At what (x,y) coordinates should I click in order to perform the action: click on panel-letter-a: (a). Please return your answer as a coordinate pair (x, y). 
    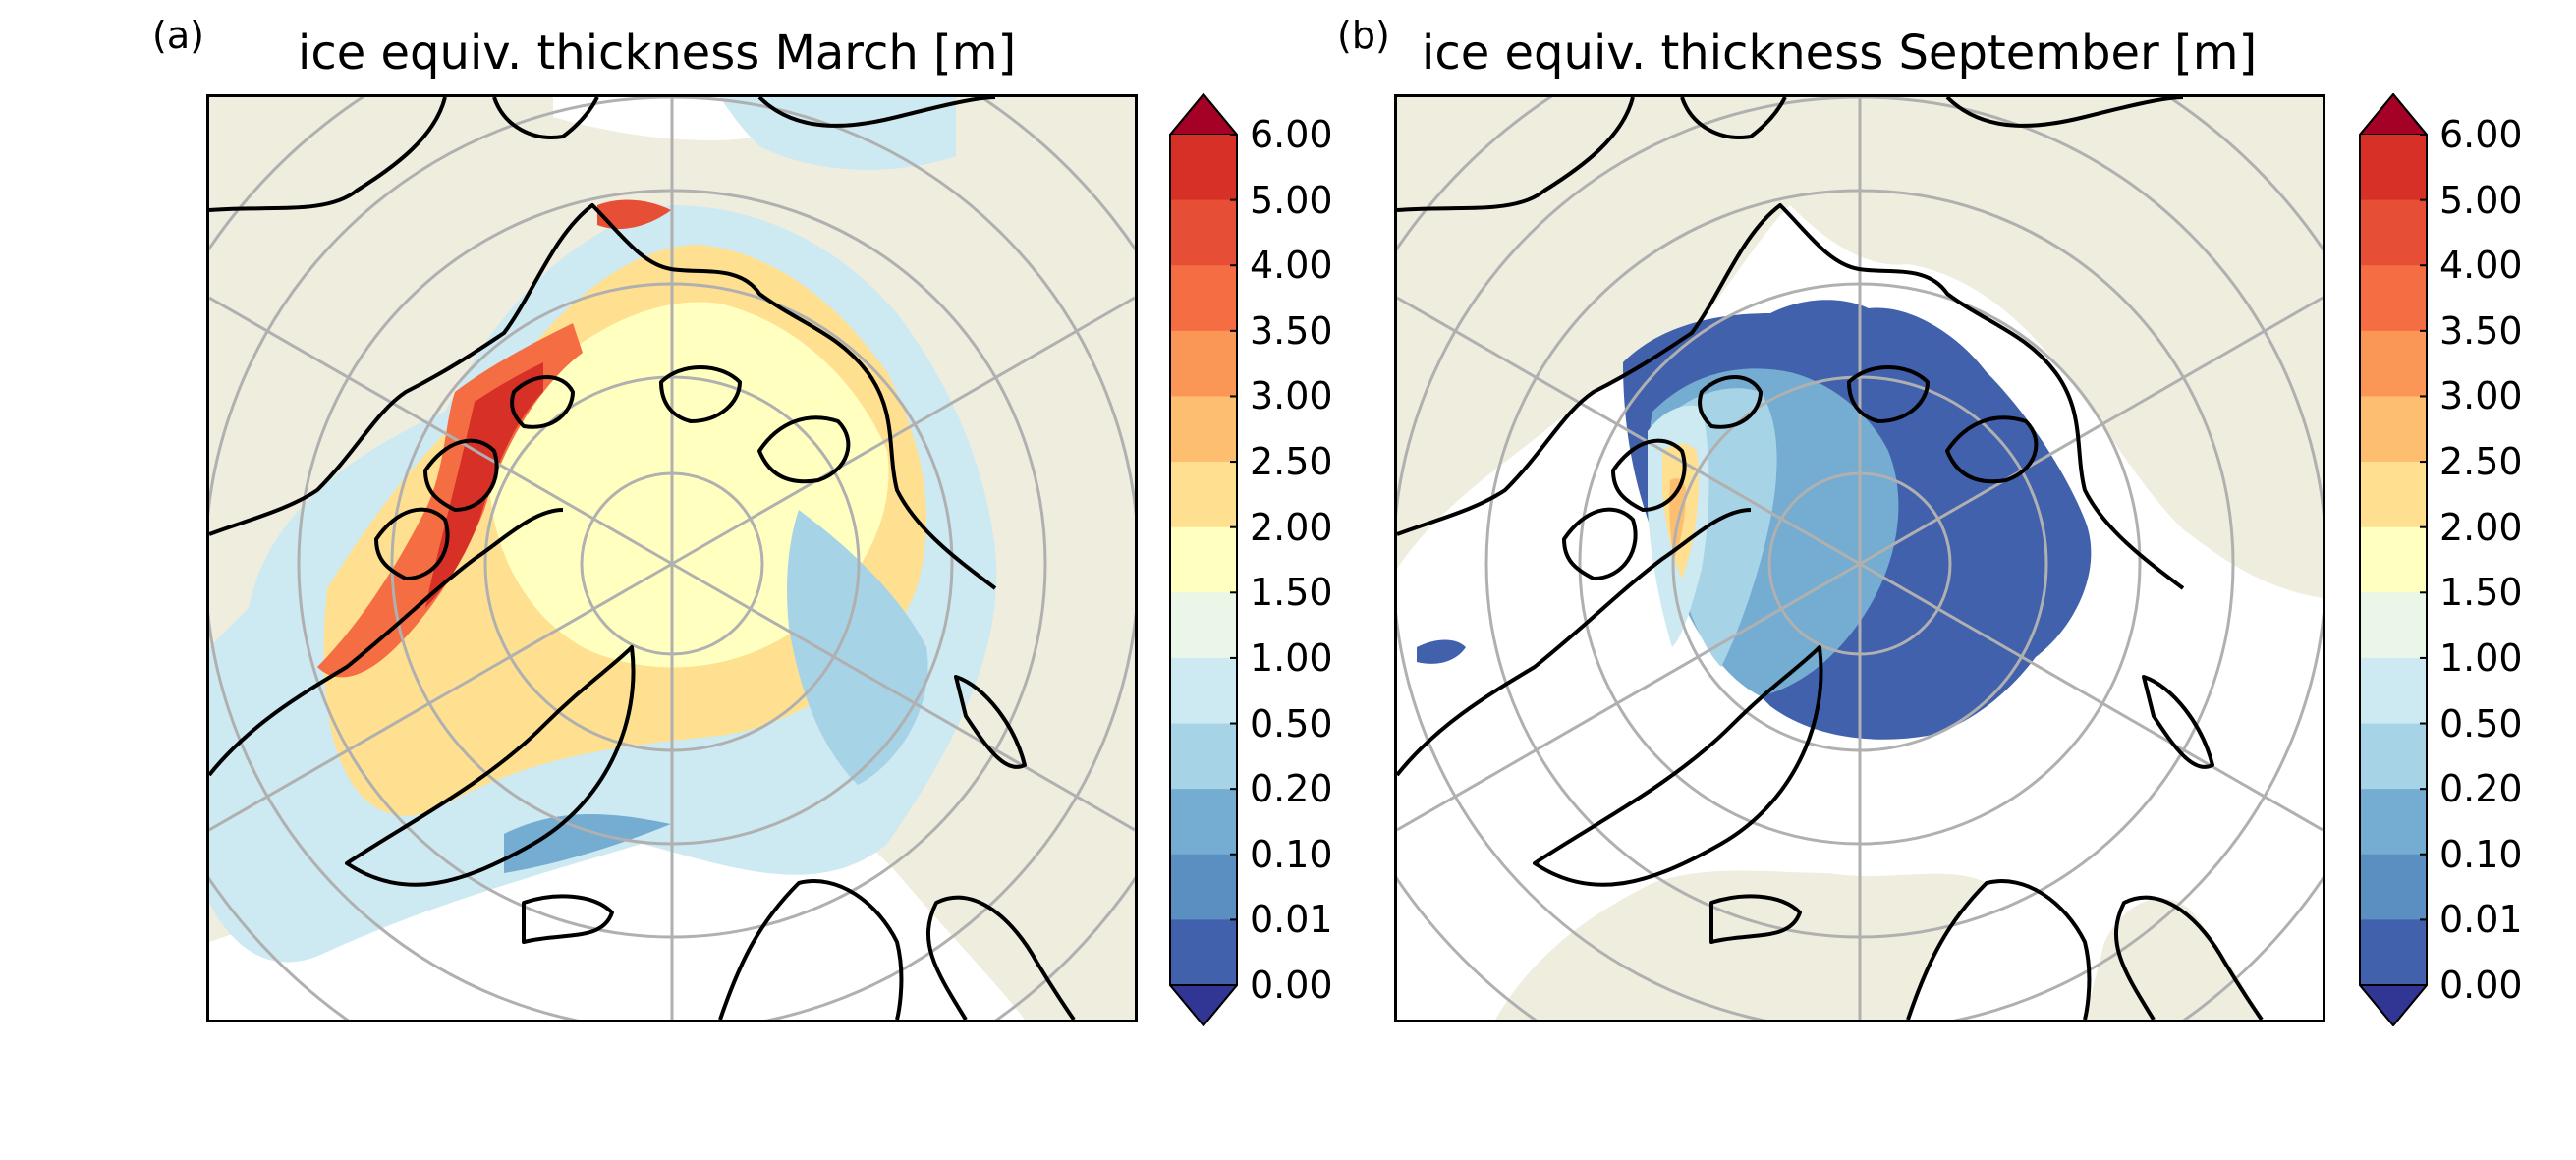
    Looking at the image, I should click on (178, 35).